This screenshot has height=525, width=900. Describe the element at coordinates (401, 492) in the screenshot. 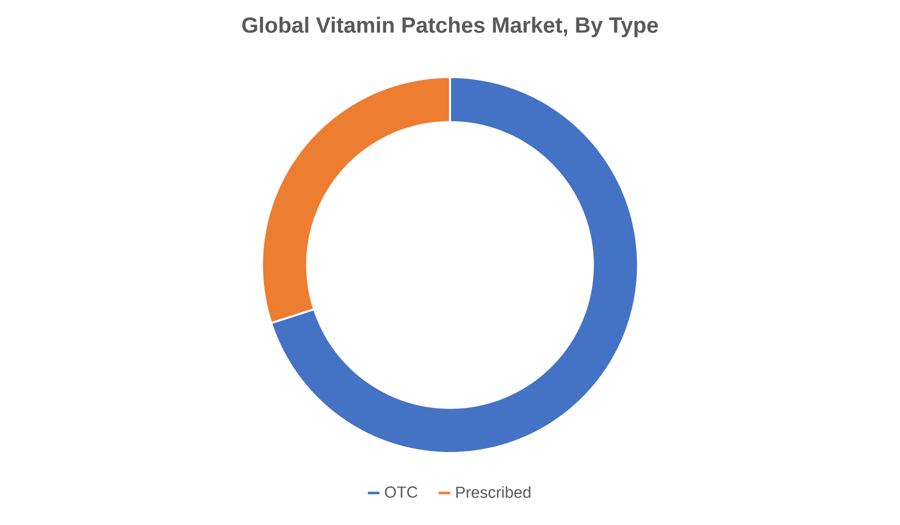

I see `legend-label: OTC` at that location.